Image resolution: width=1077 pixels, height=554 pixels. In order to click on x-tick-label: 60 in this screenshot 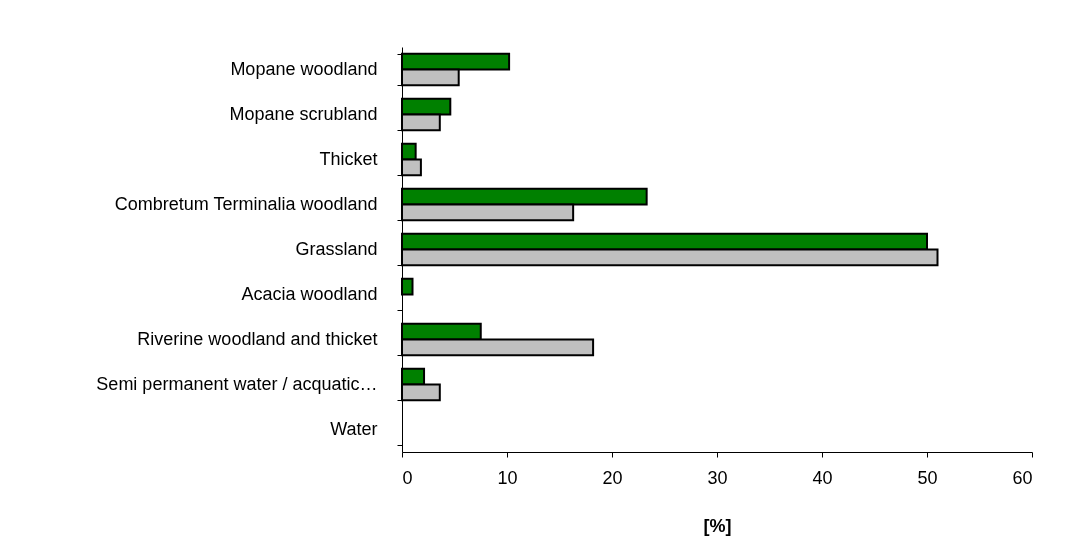, I will do `click(1022, 477)`.